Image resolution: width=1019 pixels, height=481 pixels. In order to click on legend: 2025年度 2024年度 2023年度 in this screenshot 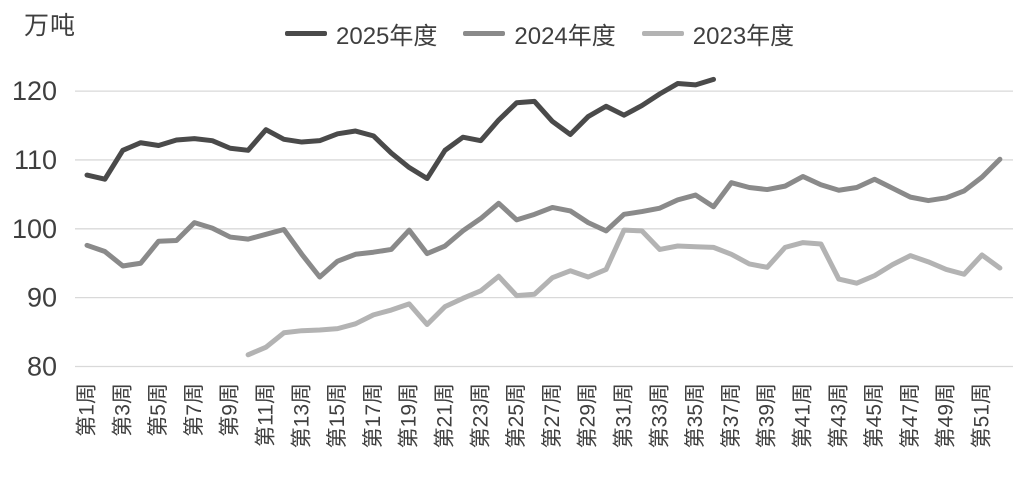, I will do `click(539, 33)`.